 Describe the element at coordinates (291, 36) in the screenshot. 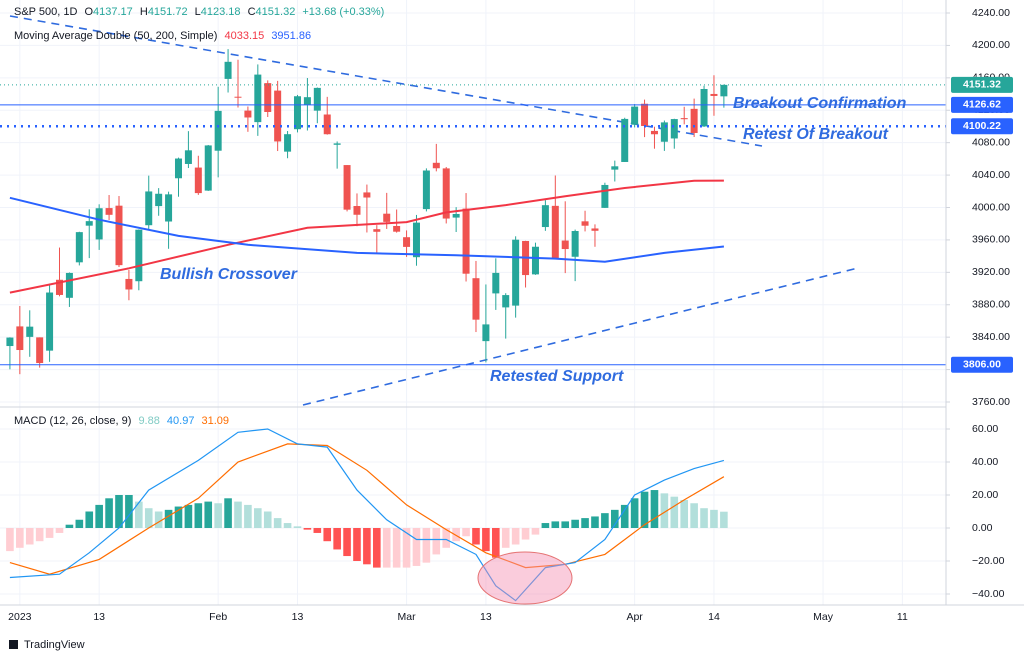

I see `ma-value: 3951.86` at that location.